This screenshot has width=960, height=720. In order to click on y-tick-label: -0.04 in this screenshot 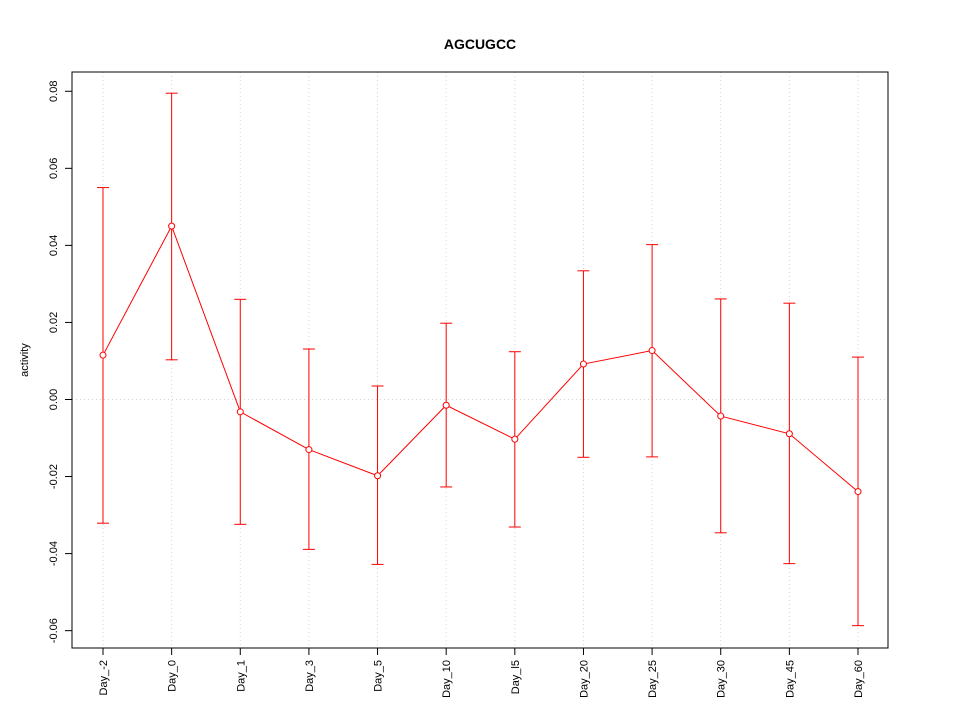, I will do `click(54, 553)`.